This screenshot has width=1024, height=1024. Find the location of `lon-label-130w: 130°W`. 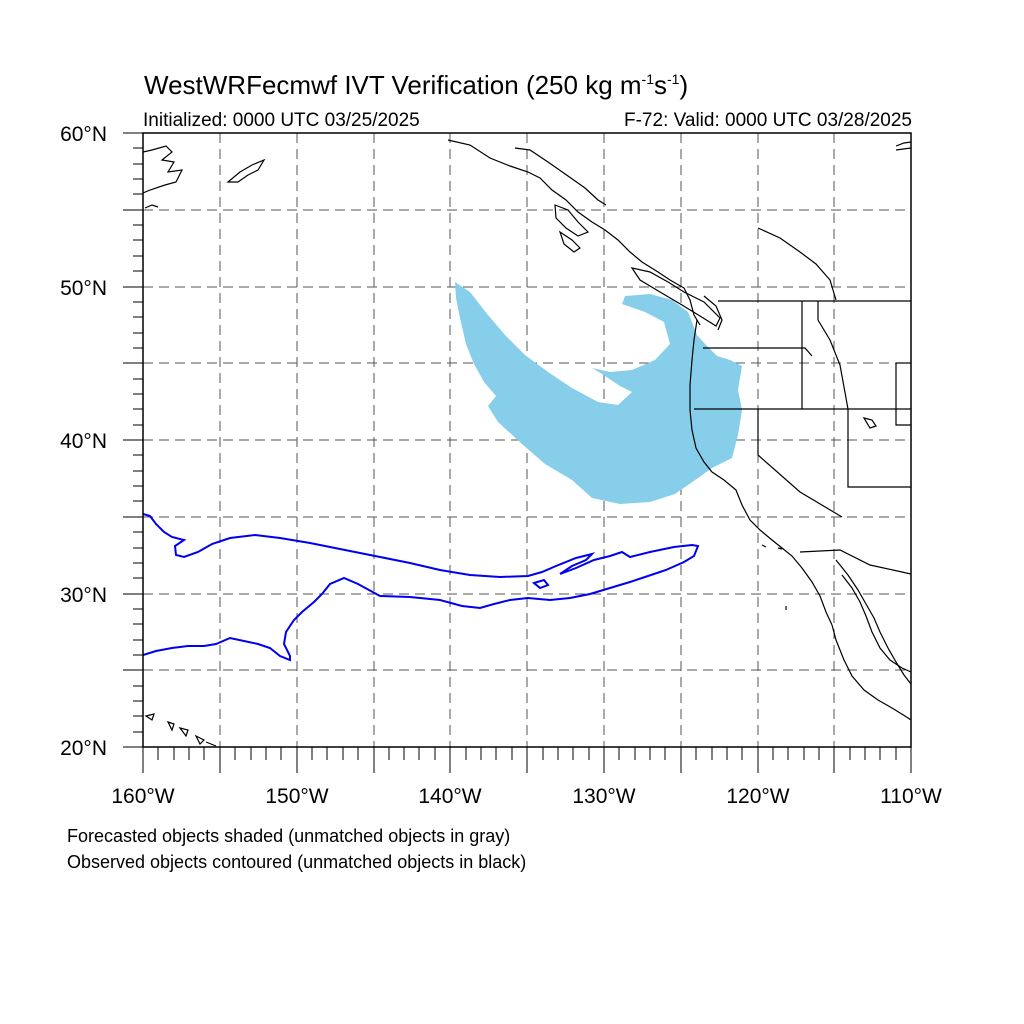

lon-label-130w: 130°W is located at coordinates (604, 796).